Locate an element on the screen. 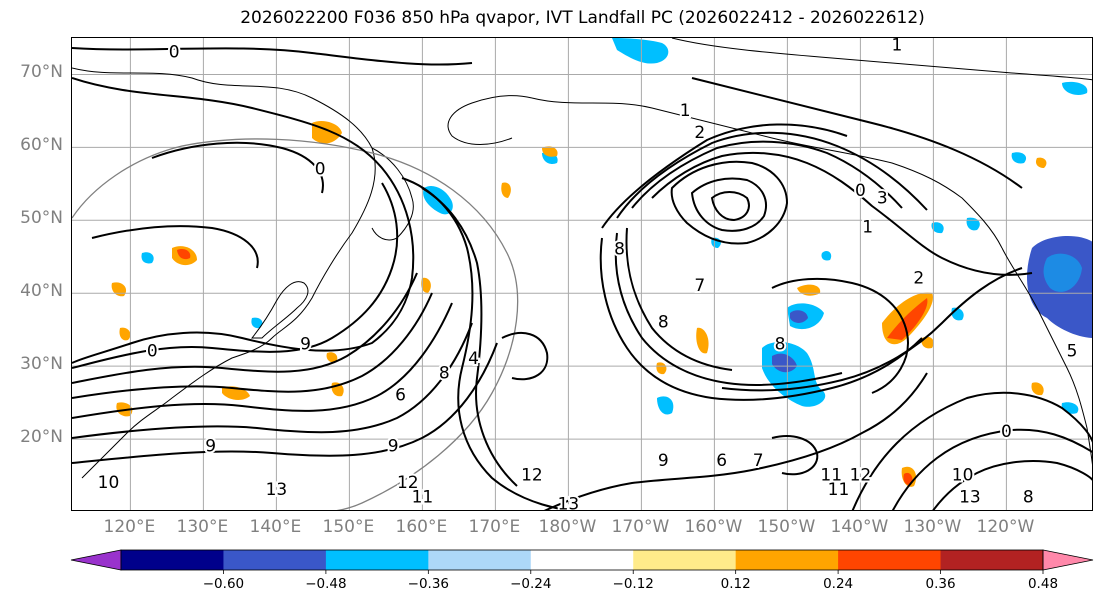  longitude-tick-label: 130°W is located at coordinates (932, 527).